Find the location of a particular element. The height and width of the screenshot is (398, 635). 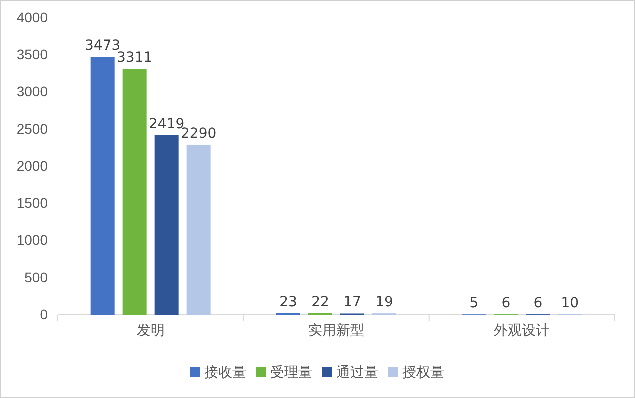

data-label: 10 is located at coordinates (570, 303).